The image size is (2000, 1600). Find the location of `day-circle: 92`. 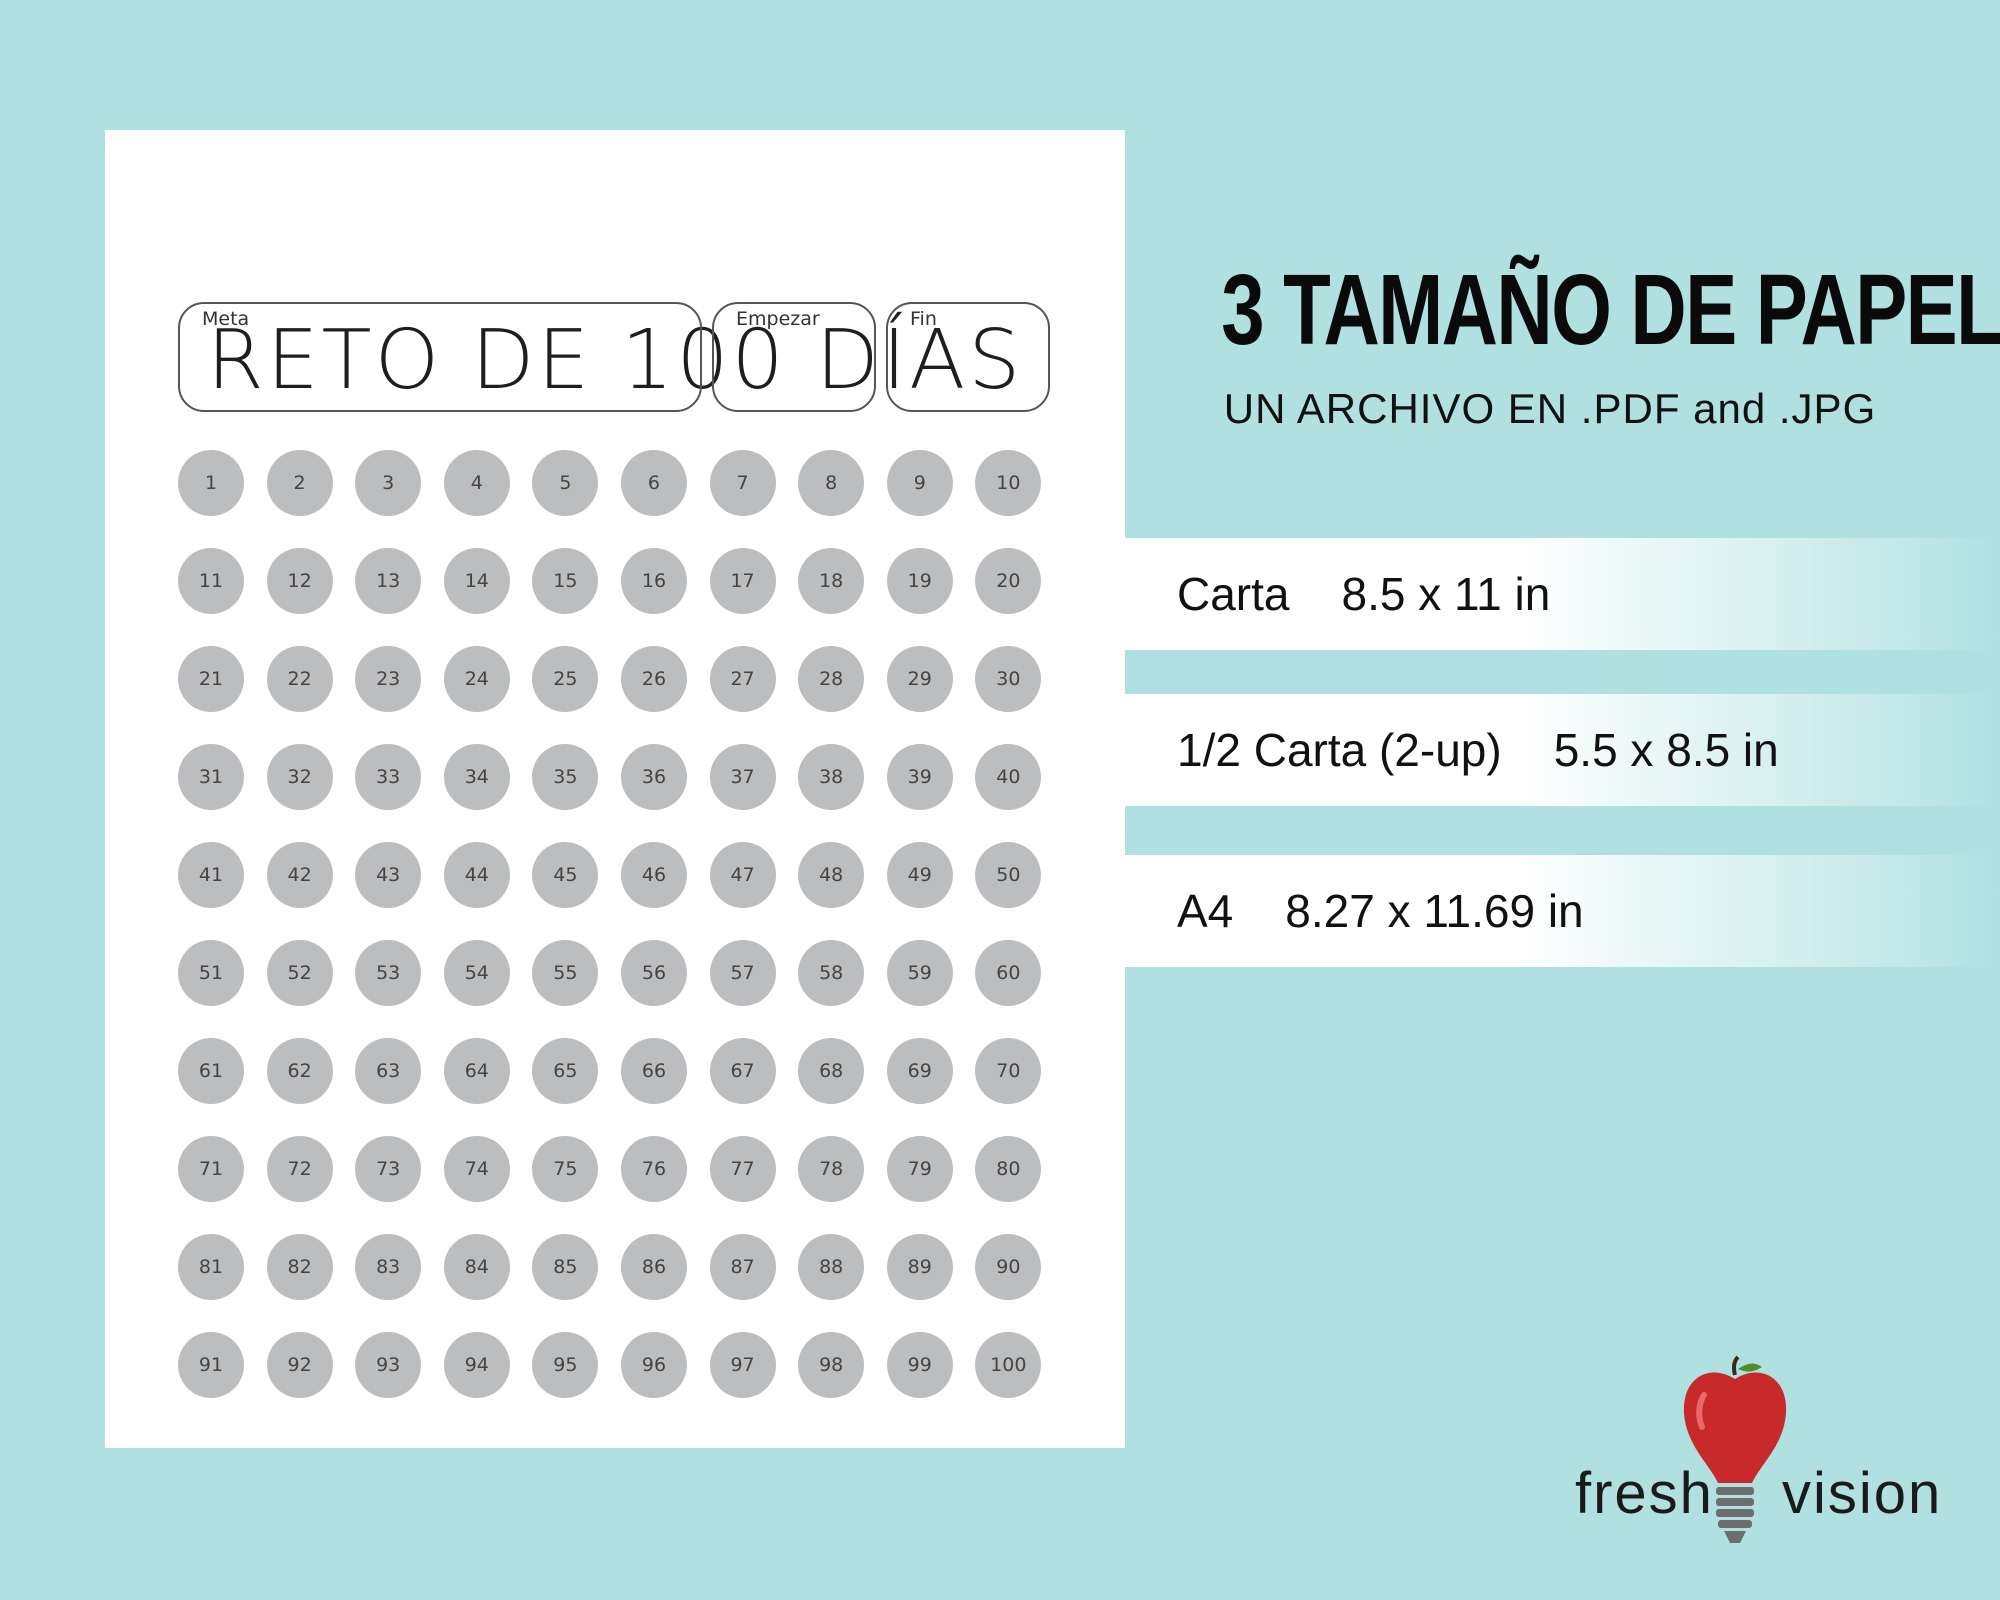

day-circle: 92 is located at coordinates (299, 1365).